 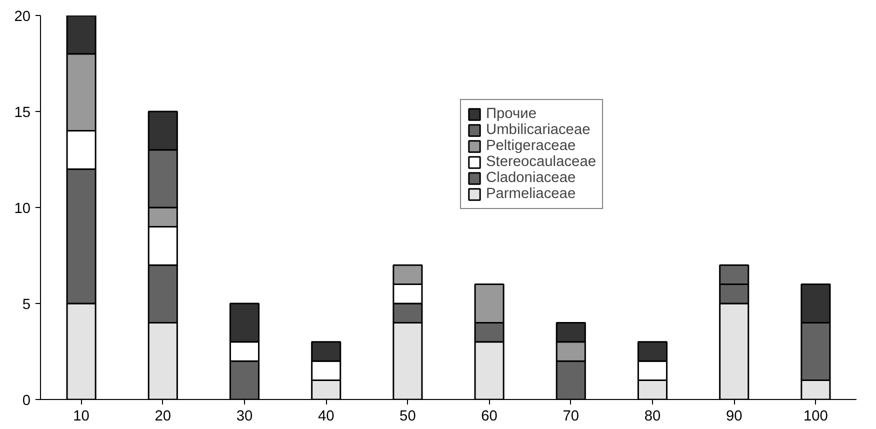 What do you see at coordinates (531, 178) in the screenshot?
I see `legend-label: Cladoniaceae` at bounding box center [531, 178].